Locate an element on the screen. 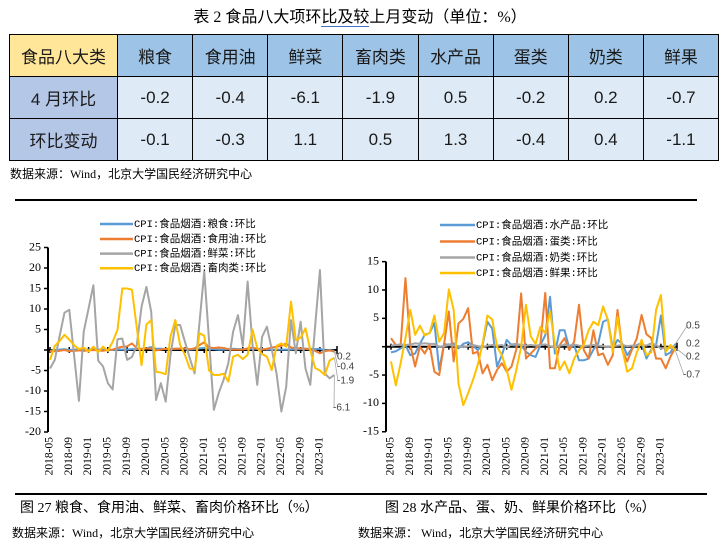 The width and height of the screenshot is (728, 550). series-line-eggs is located at coordinates (533, 329).